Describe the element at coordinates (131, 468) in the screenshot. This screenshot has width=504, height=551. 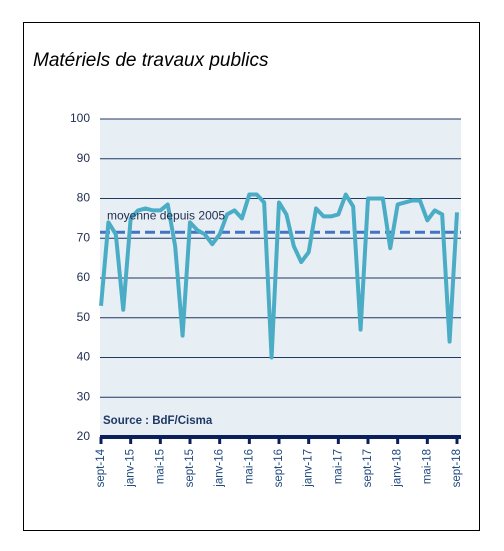
I see `x-tick-label: janv-15` at that location.